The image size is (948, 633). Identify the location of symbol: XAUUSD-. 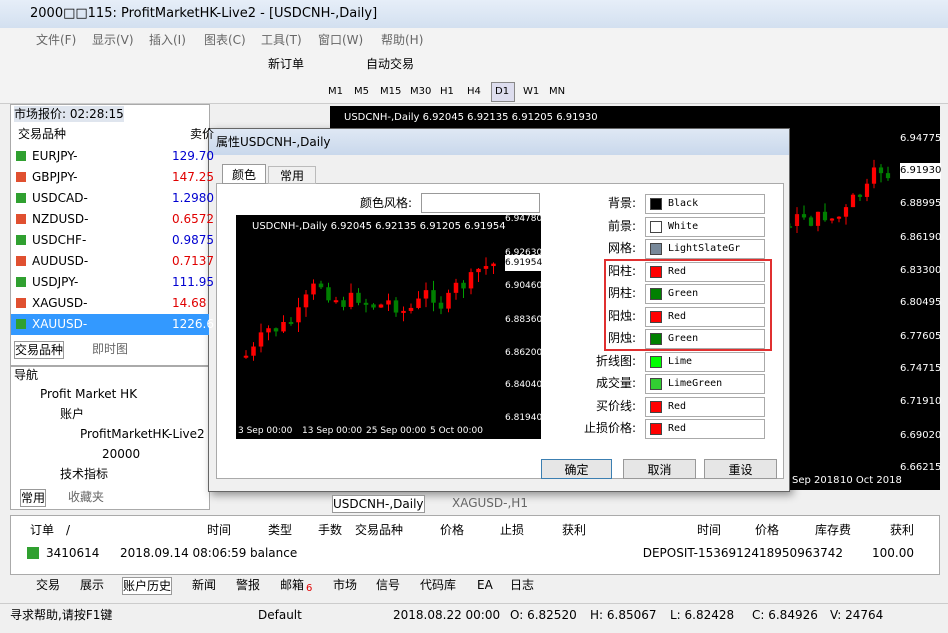
(60, 324).